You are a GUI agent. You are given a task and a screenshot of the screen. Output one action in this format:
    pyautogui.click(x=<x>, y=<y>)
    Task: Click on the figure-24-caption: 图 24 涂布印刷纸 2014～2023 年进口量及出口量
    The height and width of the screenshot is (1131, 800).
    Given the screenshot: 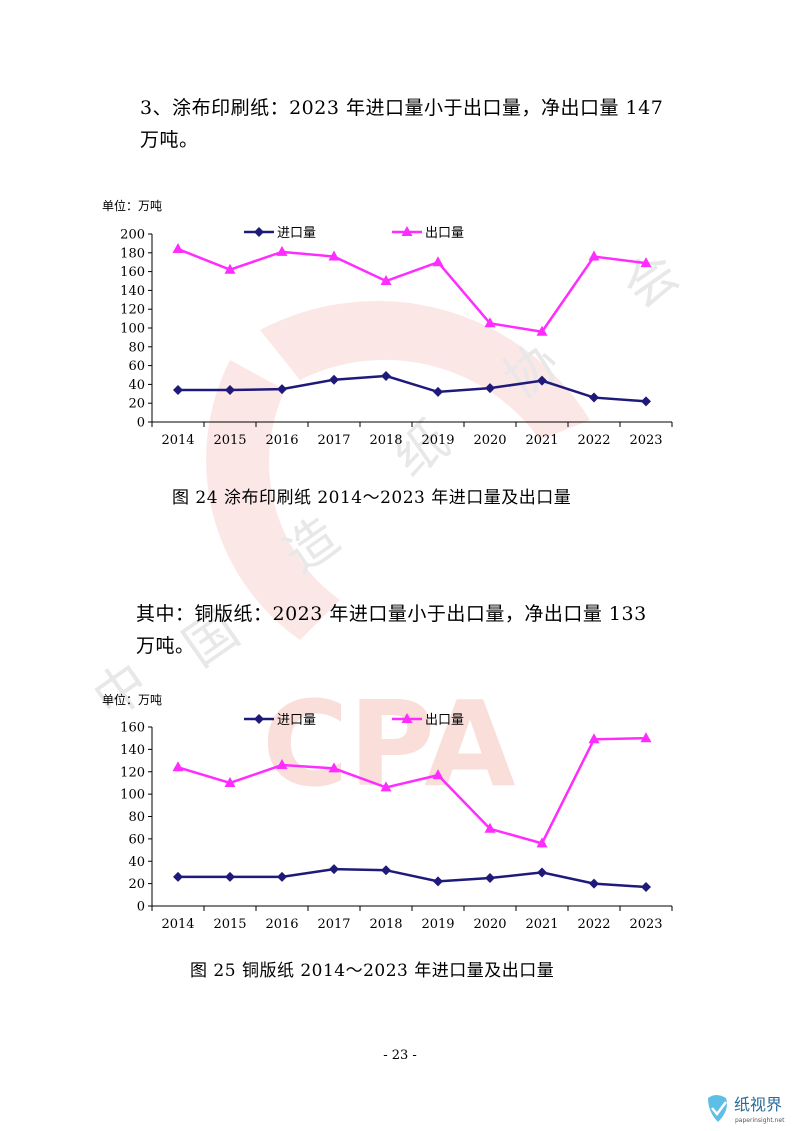 What is the action you would take?
    pyautogui.click(x=372, y=498)
    